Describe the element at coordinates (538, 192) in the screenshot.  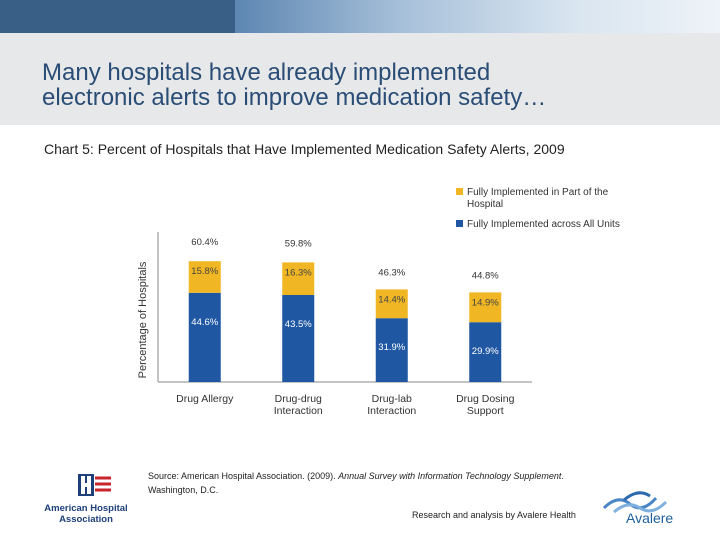
I see `legend-label-part-hospital: Fully Implemented in Part of the` at that location.